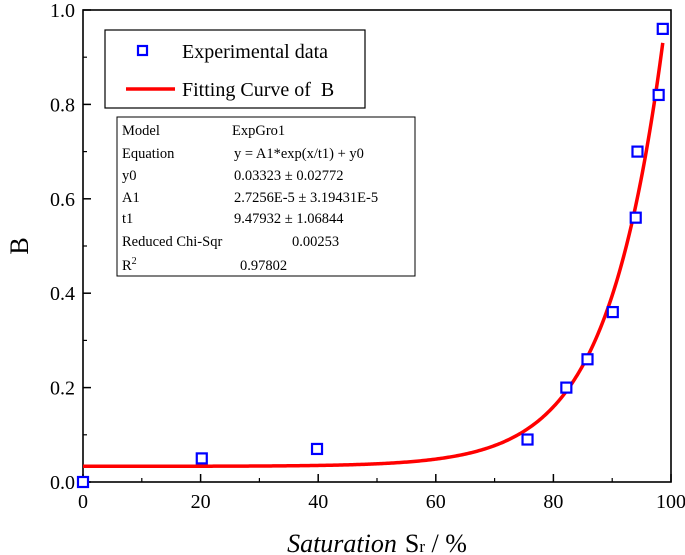 This screenshot has width=685, height=555. I want to click on x-axis-title-italic: Saturation, so click(342, 542).